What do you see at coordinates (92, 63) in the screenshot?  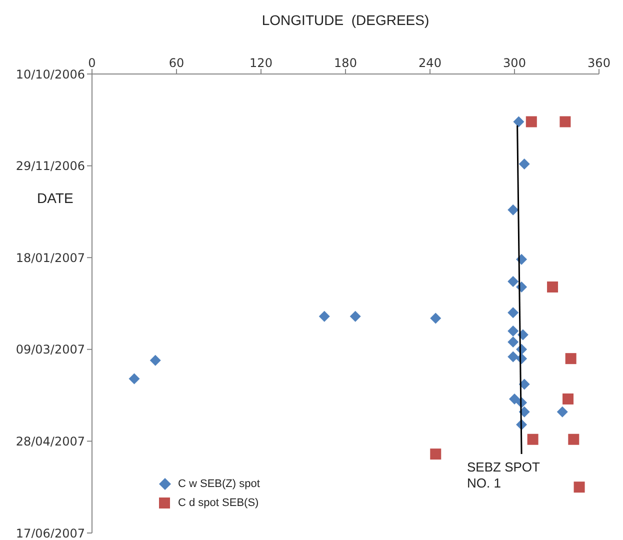 I see `x-tick-label: 0` at bounding box center [92, 63].